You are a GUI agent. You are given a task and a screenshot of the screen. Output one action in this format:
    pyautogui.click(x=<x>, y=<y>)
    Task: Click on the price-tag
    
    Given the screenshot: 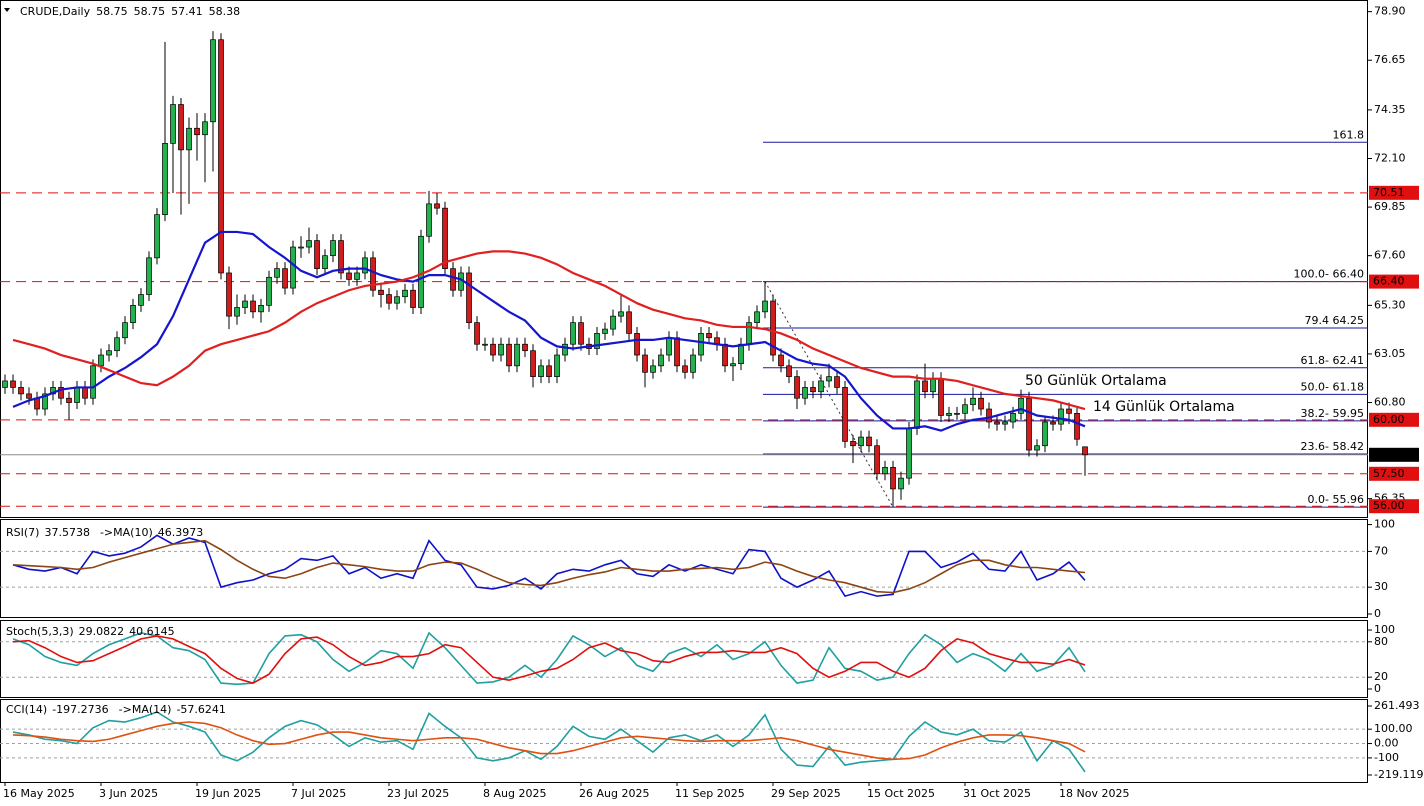 What is the action you would take?
    pyautogui.click(x=1394, y=454)
    